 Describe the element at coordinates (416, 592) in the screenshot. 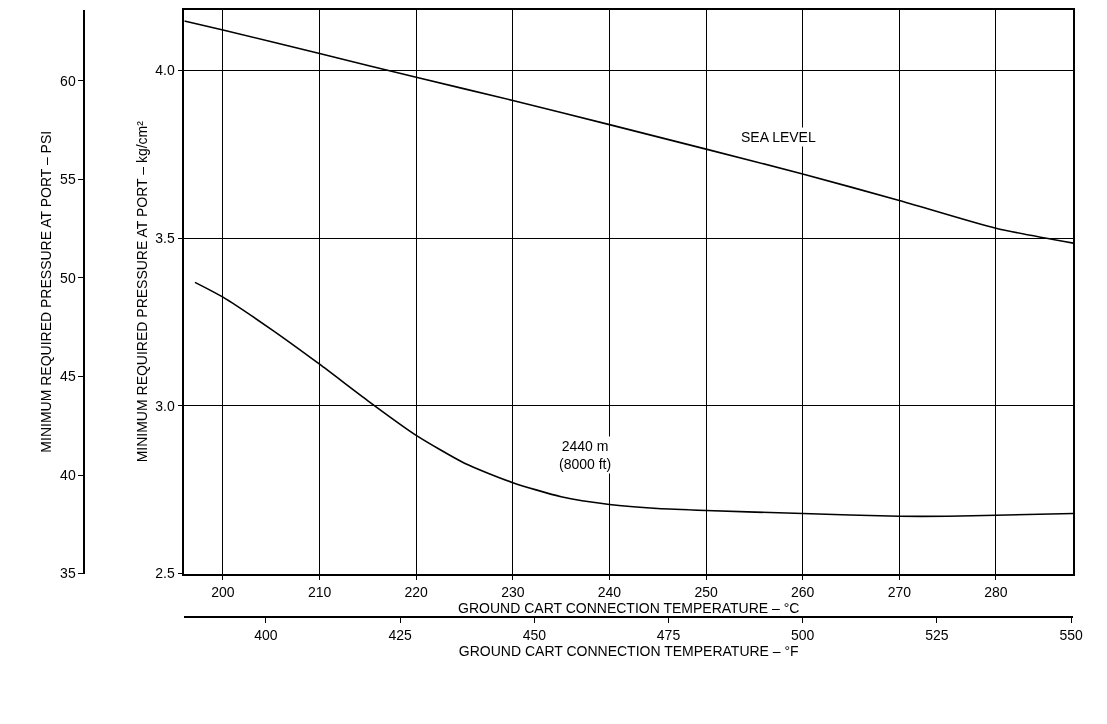

I see `x-tick-label: 220` at that location.